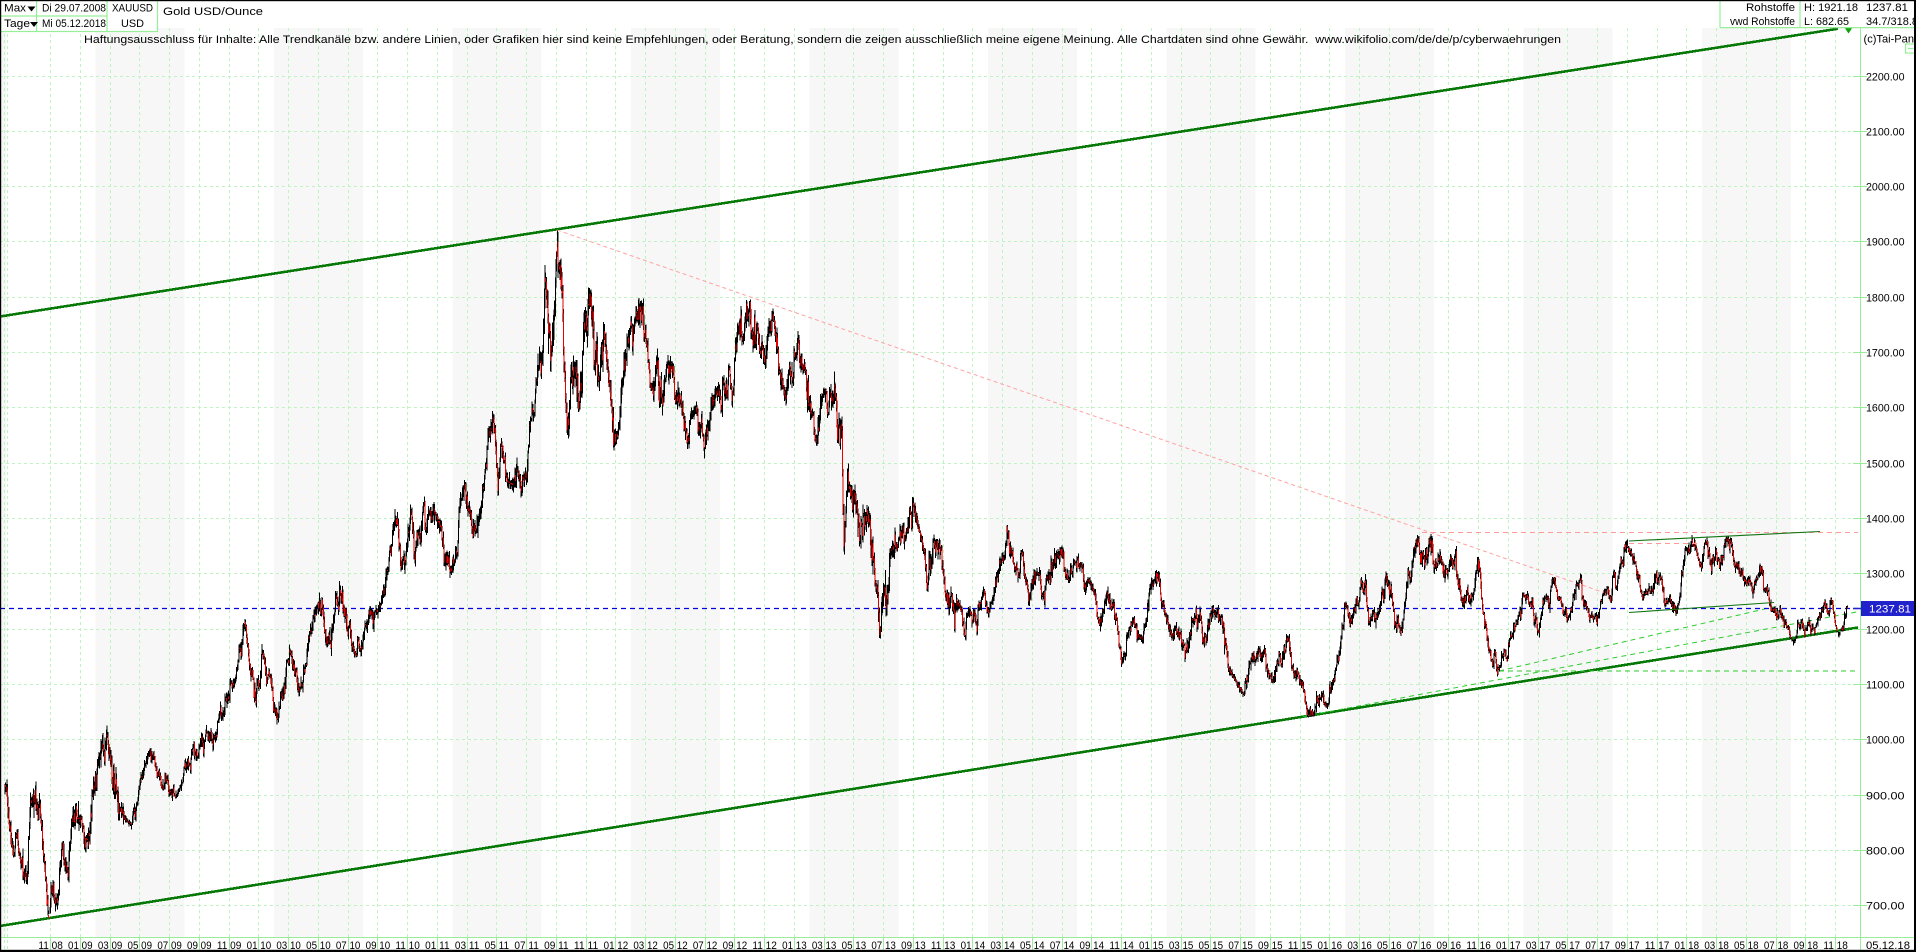  I want to click on svg-text: Di 29.07.2008, so click(74, 9).